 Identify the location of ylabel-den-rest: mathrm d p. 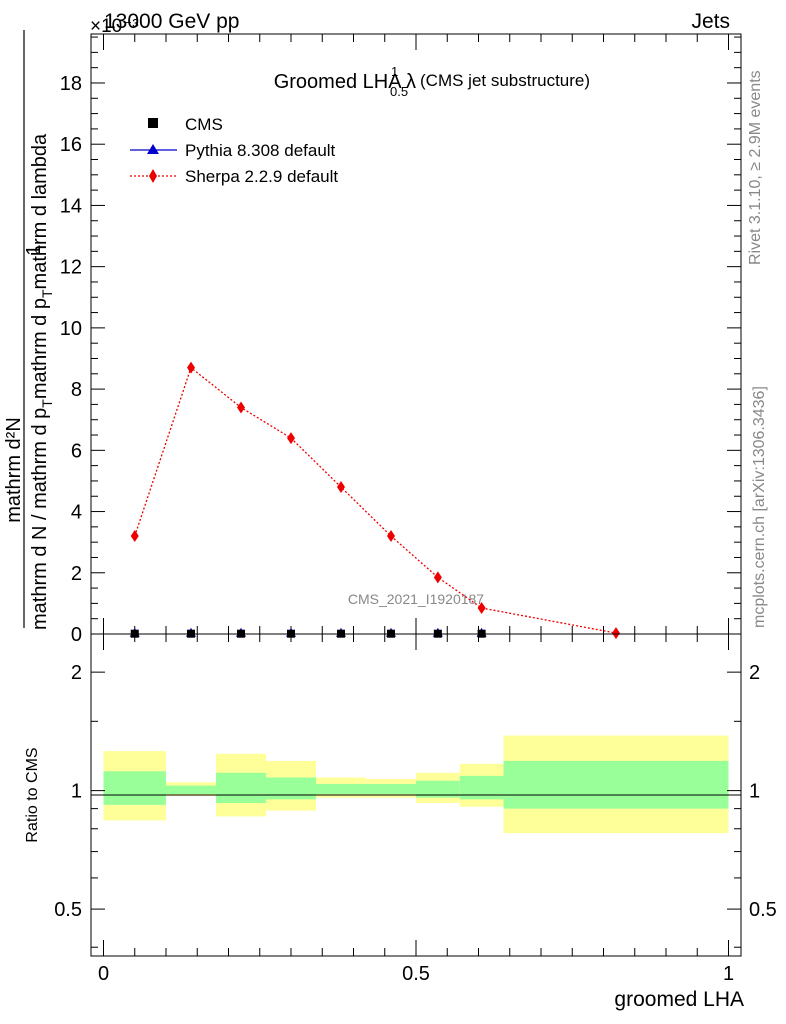
(40, 348).